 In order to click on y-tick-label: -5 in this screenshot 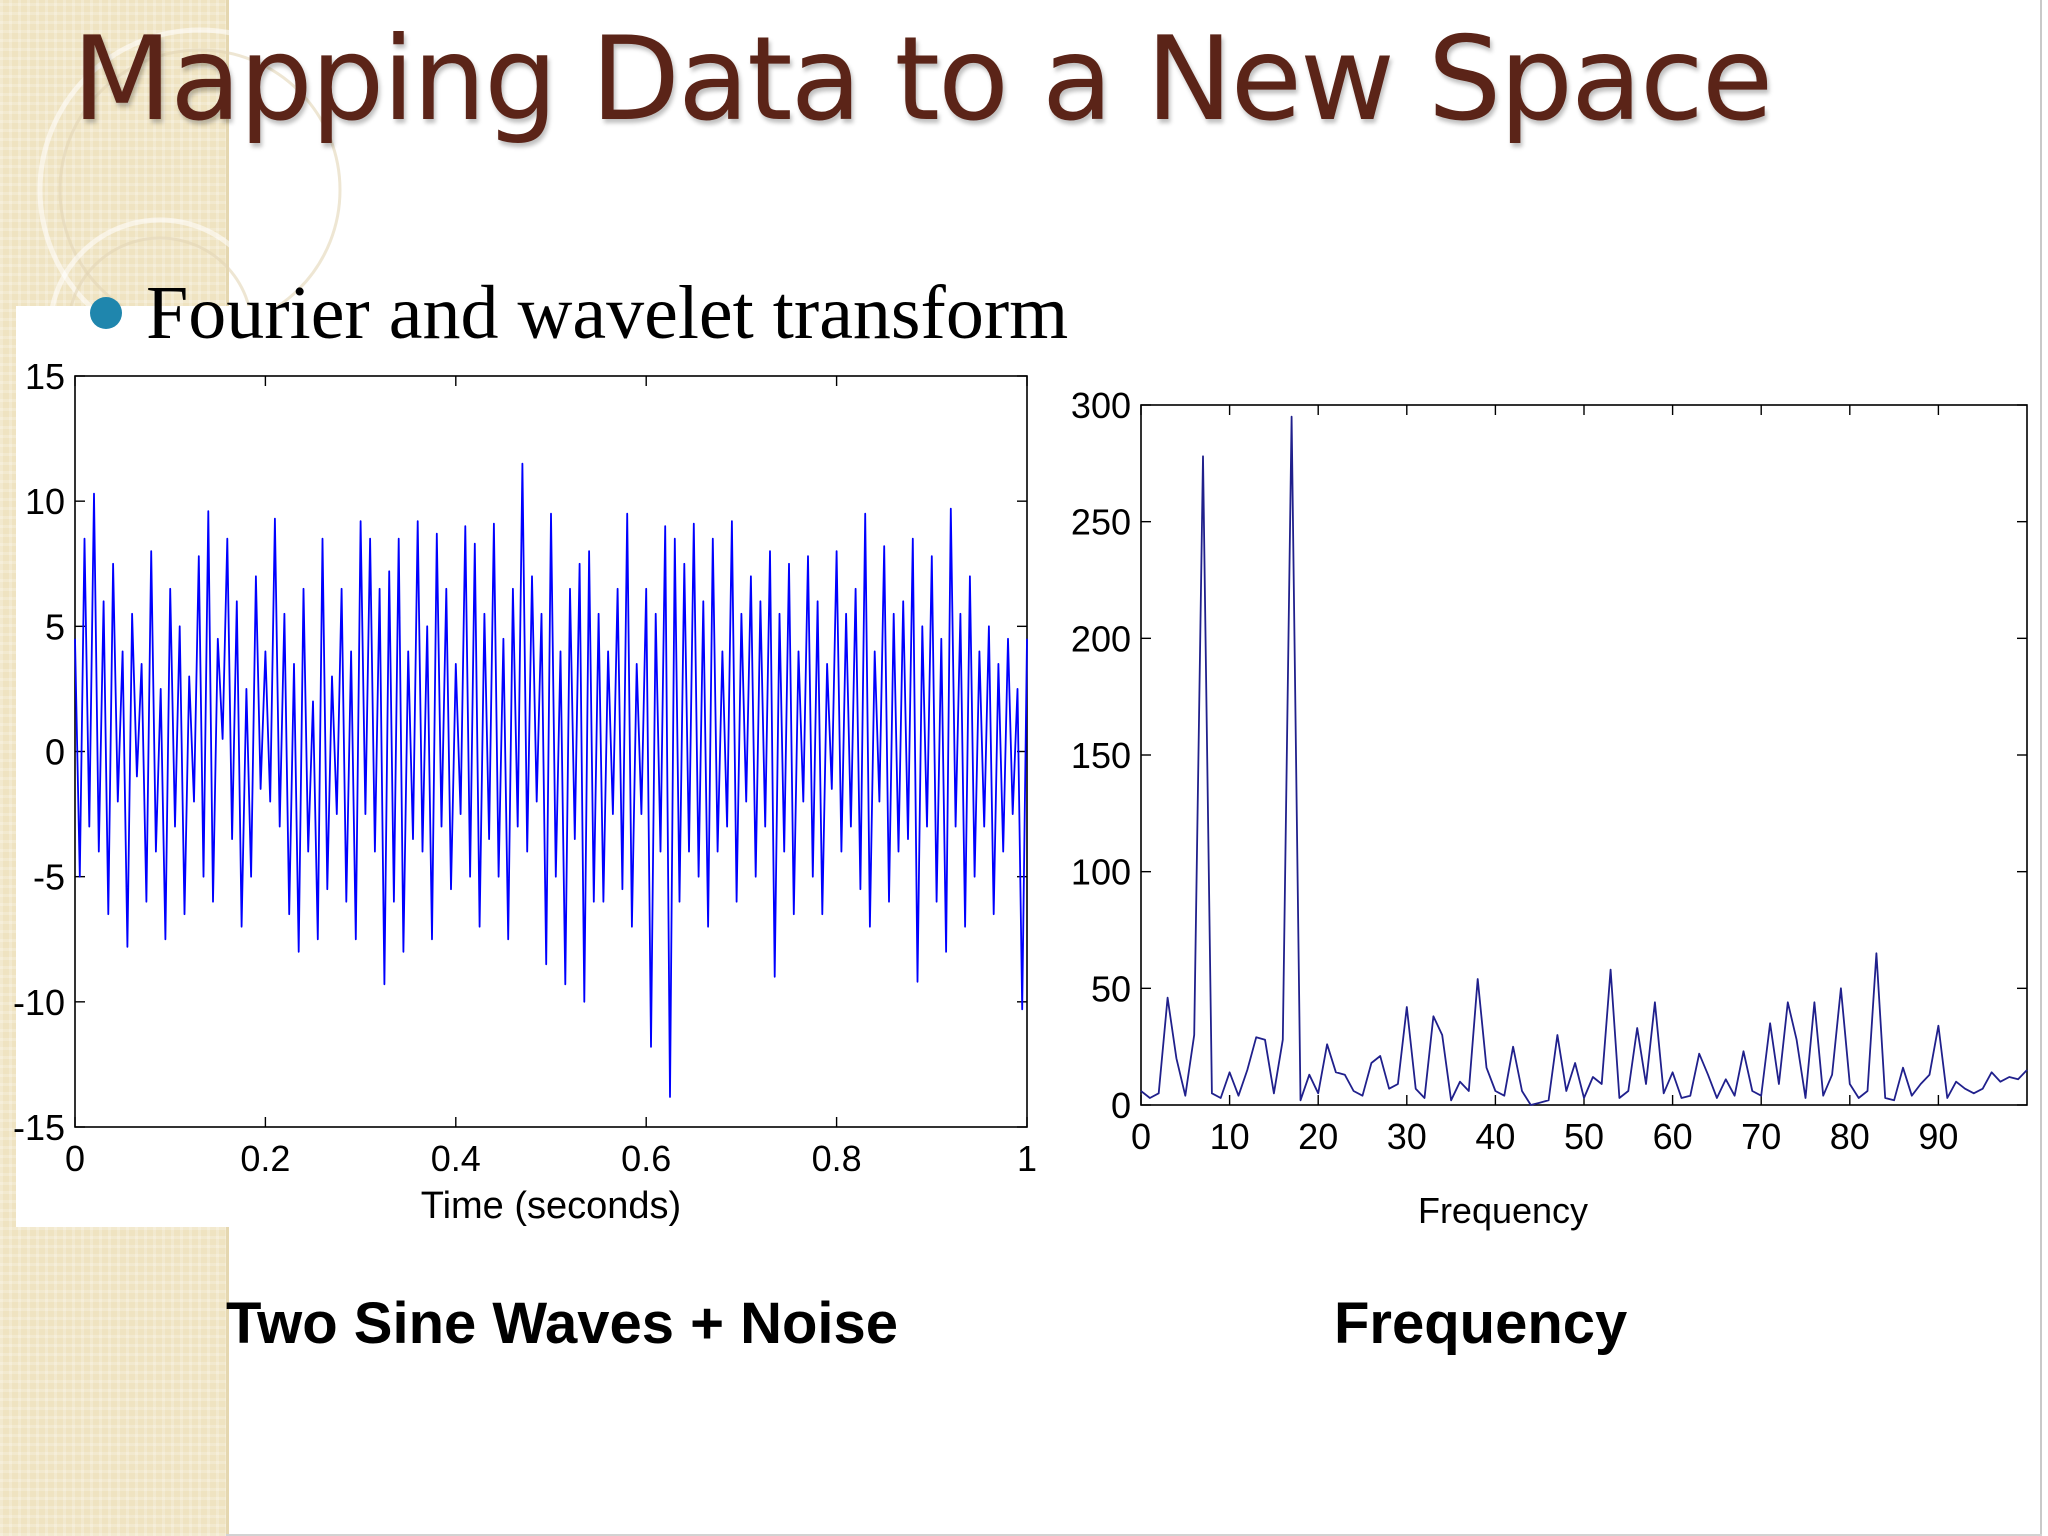, I will do `click(49, 877)`.